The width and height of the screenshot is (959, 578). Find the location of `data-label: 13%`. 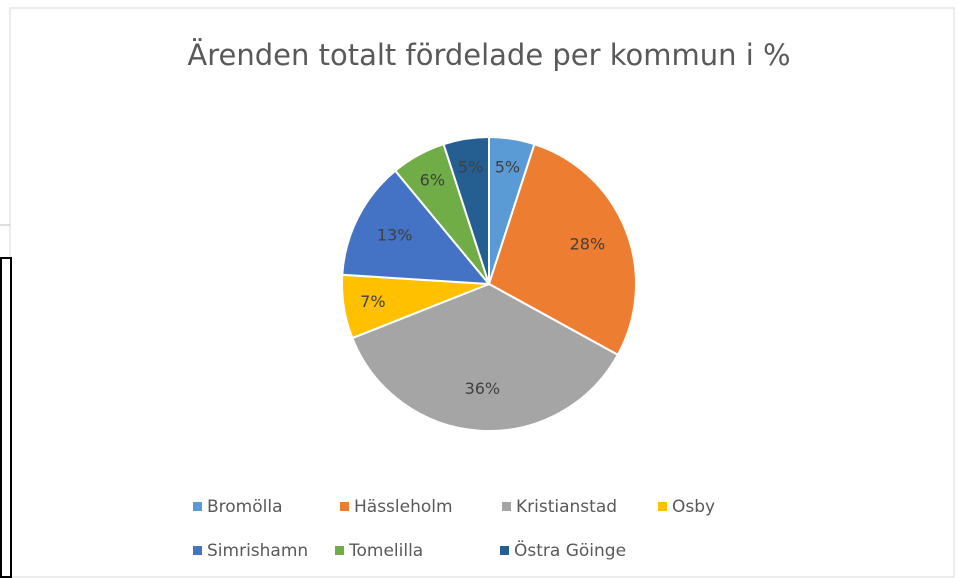

data-label: 13% is located at coordinates (395, 234).